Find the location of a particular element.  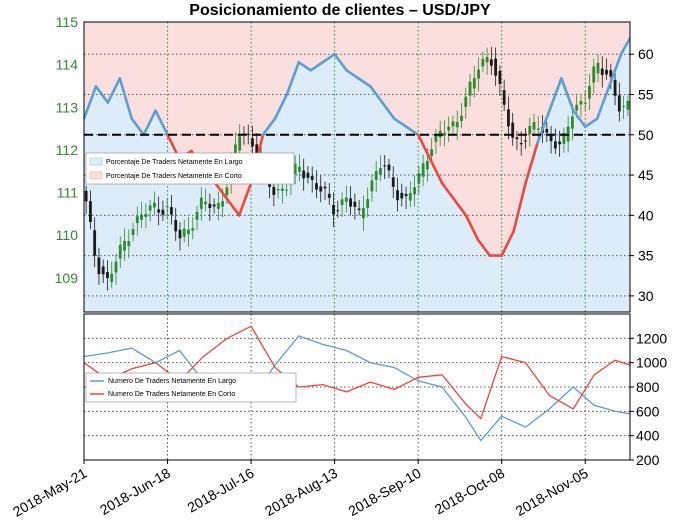

price-axis-ticks: 109 110 111 112 113 114 115 is located at coordinates (67, 150).